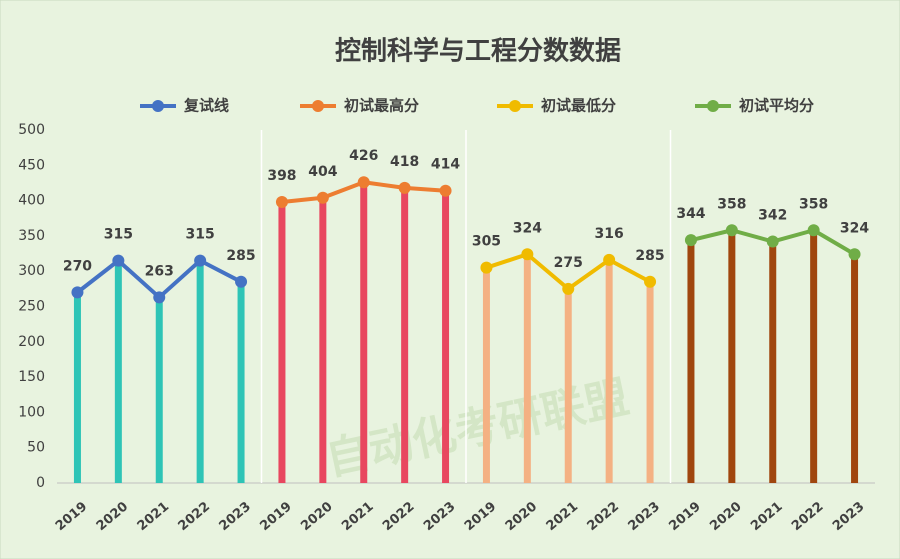 This screenshot has height=559, width=900. Describe the element at coordinates (690, 214) in the screenshot. I see `data-label: 344` at that location.